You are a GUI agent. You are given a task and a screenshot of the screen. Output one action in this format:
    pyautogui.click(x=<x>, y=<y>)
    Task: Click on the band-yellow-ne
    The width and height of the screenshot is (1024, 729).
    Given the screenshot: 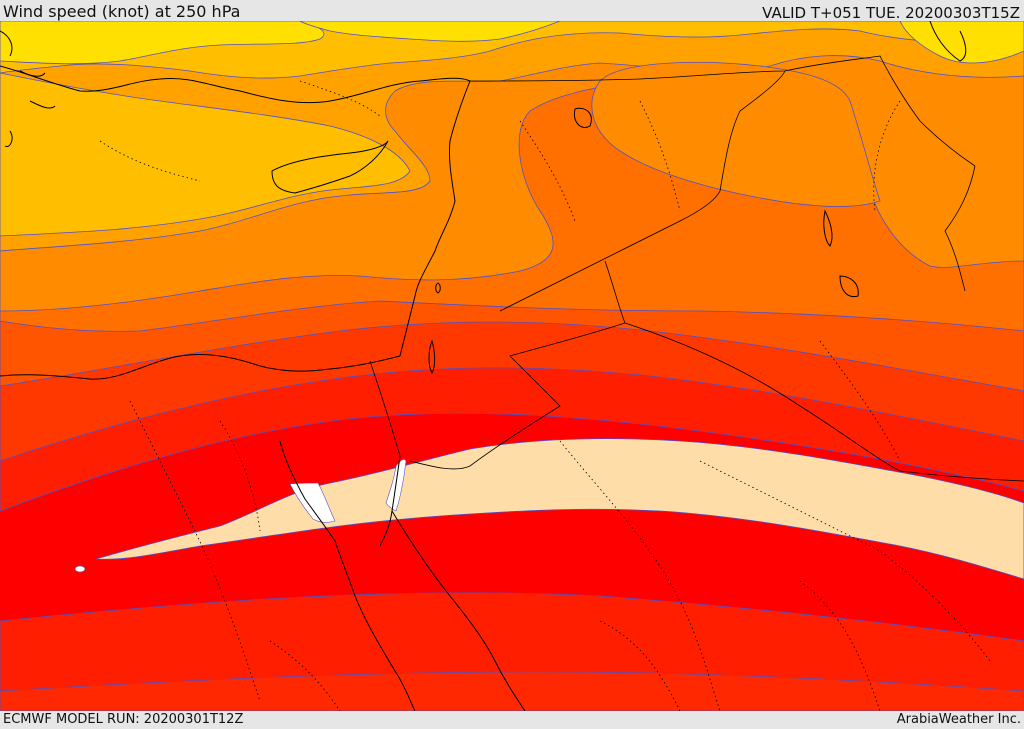 What is the action you would take?
    pyautogui.click(x=961, y=42)
    